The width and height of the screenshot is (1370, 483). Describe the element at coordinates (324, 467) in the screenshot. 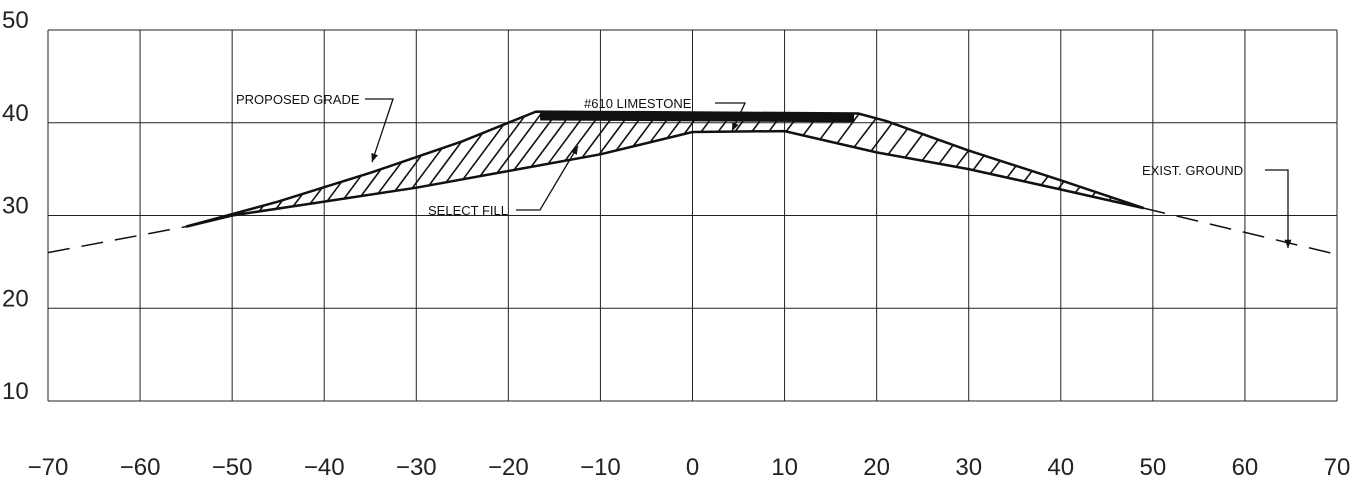

I see `x-tick-label: −40` at that location.